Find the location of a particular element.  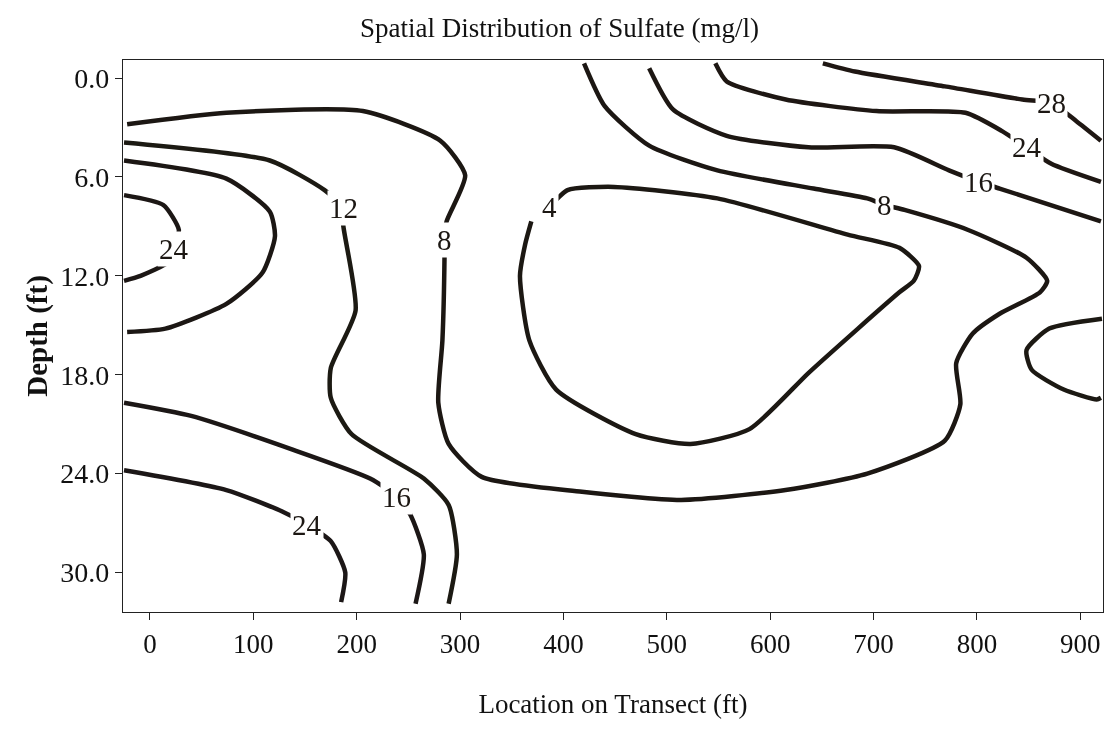

x-tick-label: 400 is located at coordinates (563, 643).